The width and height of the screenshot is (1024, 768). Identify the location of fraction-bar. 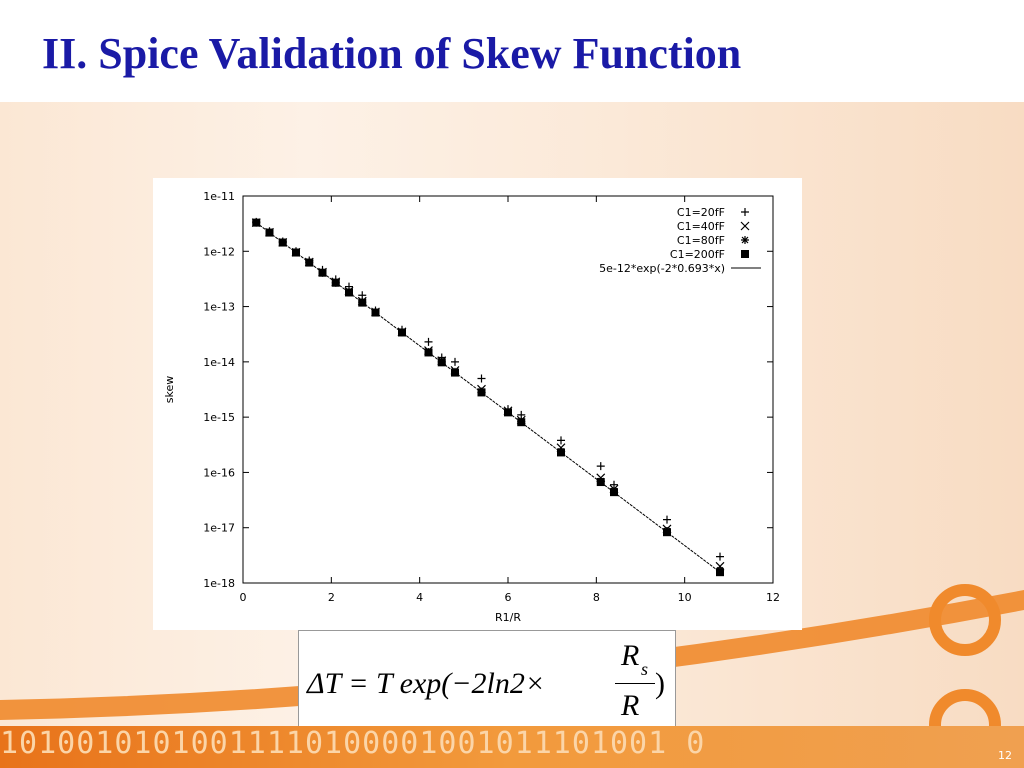
(635, 683).